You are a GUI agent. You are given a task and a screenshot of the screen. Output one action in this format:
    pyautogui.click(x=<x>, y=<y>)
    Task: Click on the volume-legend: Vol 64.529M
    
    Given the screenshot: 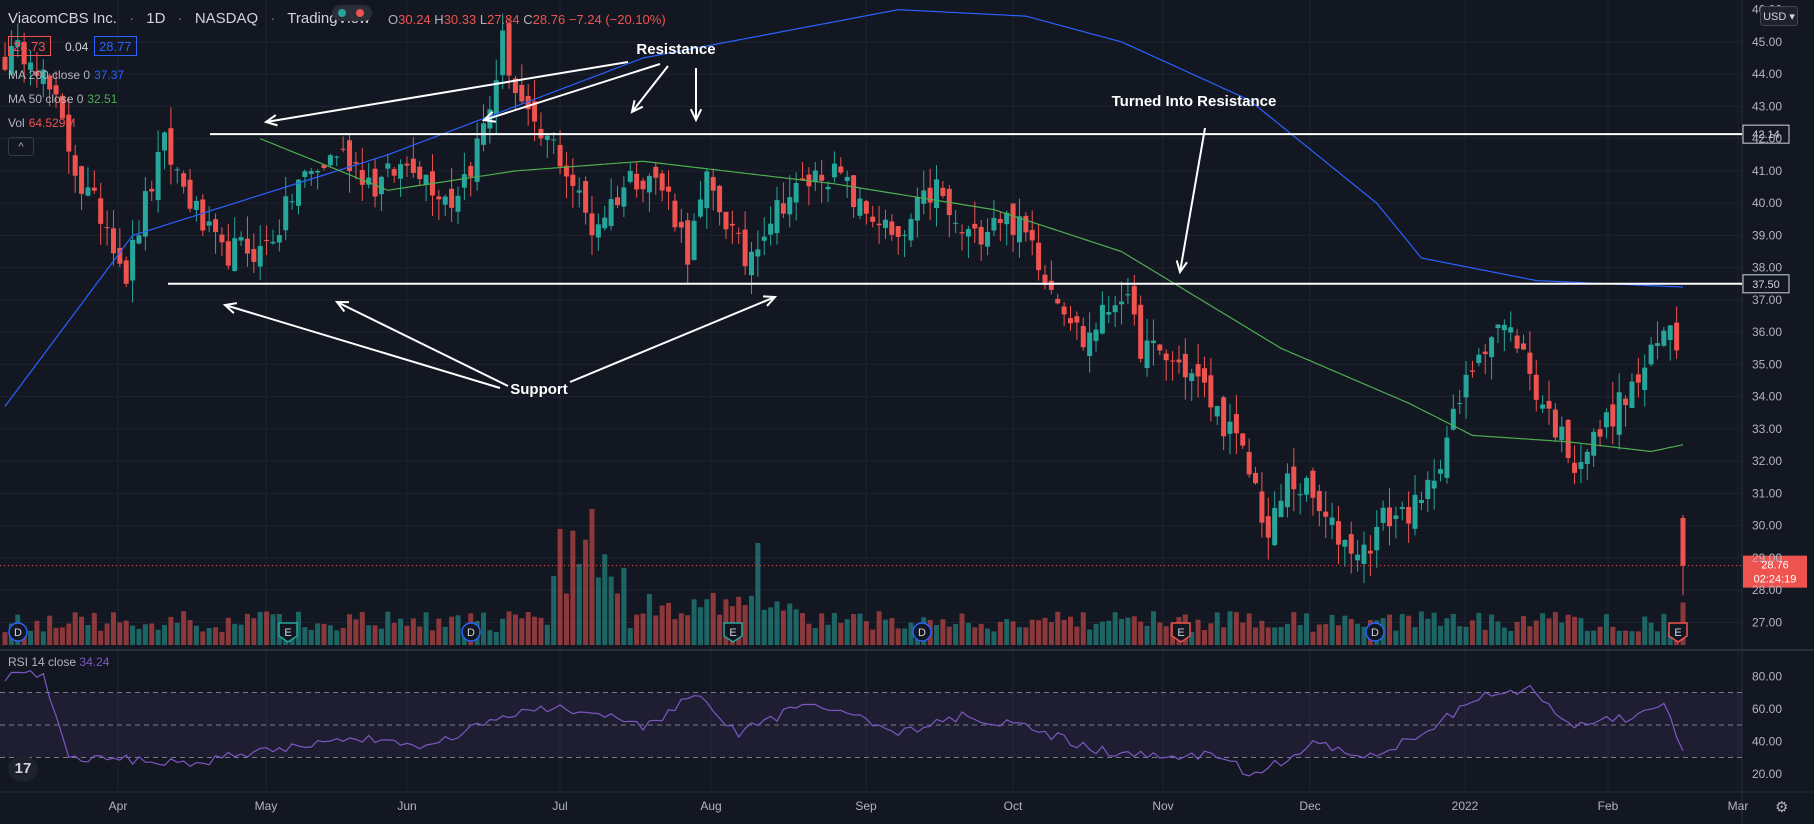 What is the action you would take?
    pyautogui.click(x=41, y=123)
    